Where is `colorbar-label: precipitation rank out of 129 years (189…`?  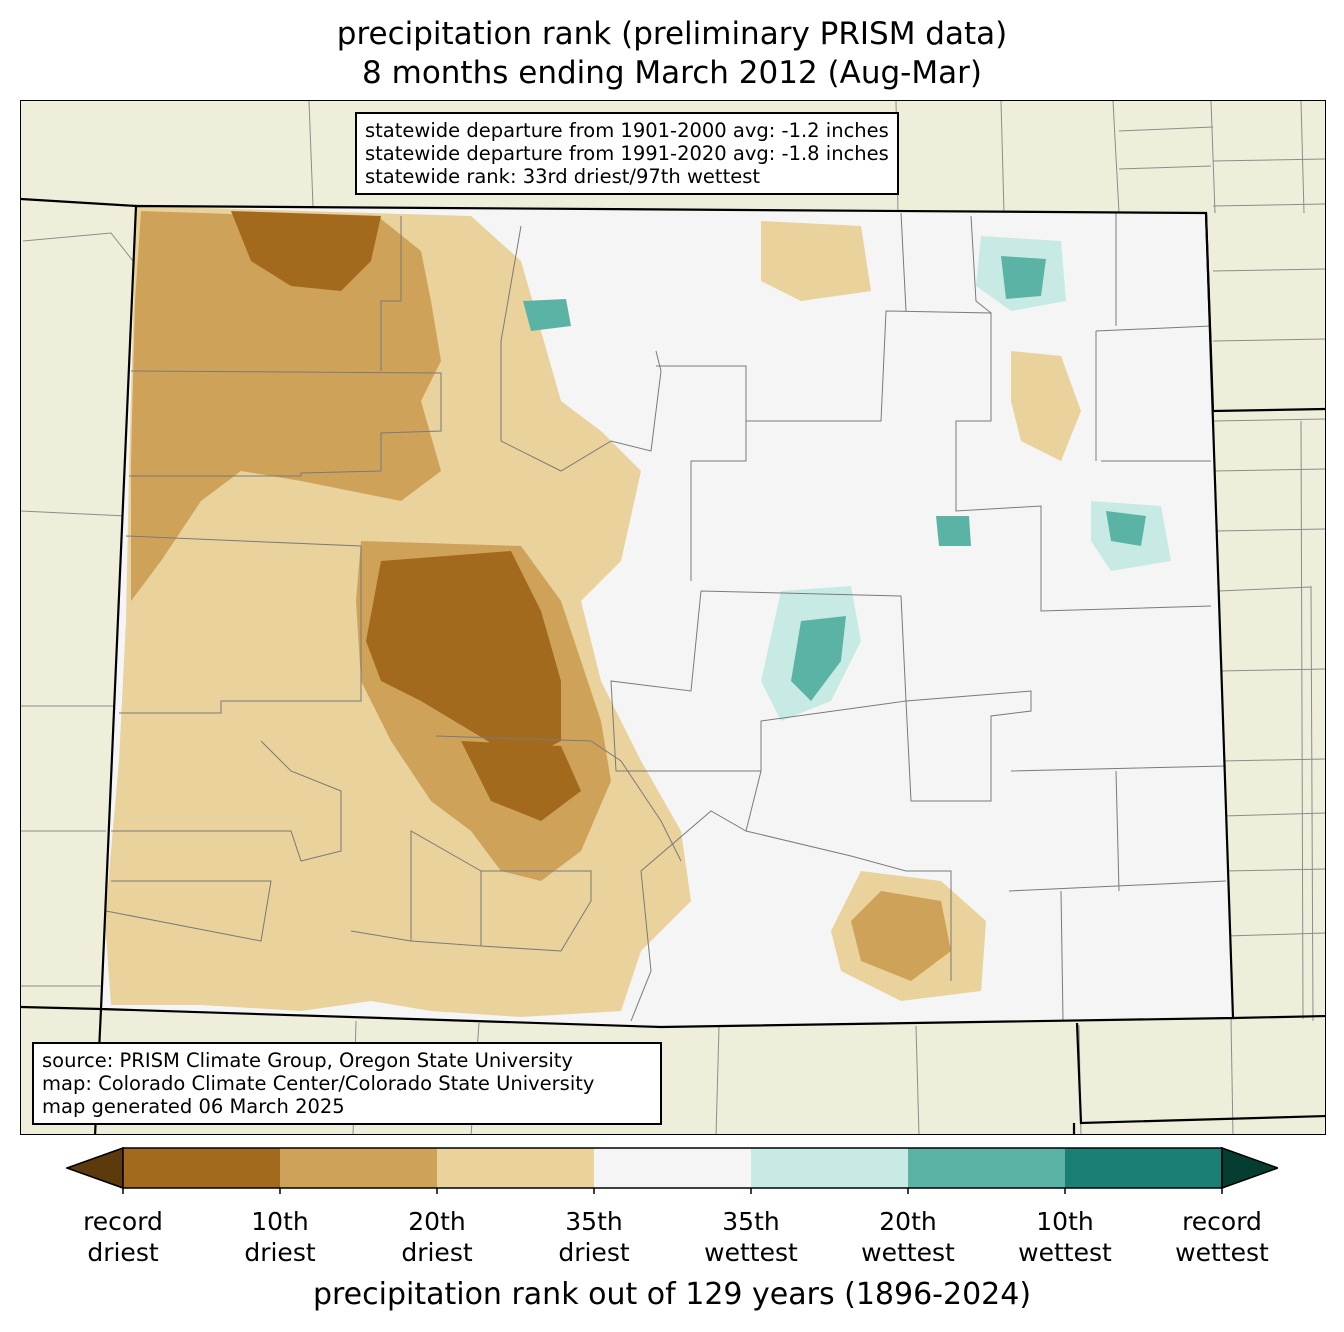
colorbar-label: precipitation rank out of 129 years (189… is located at coordinates (672, 1294).